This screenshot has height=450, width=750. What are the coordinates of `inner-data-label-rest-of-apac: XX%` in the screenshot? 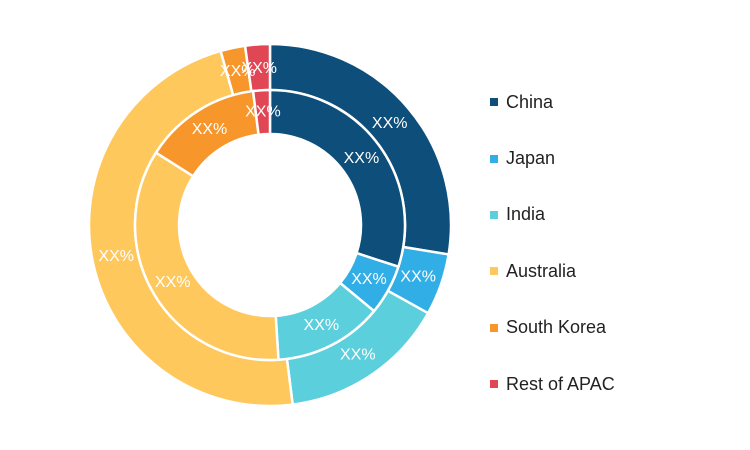 It's located at (263, 112).